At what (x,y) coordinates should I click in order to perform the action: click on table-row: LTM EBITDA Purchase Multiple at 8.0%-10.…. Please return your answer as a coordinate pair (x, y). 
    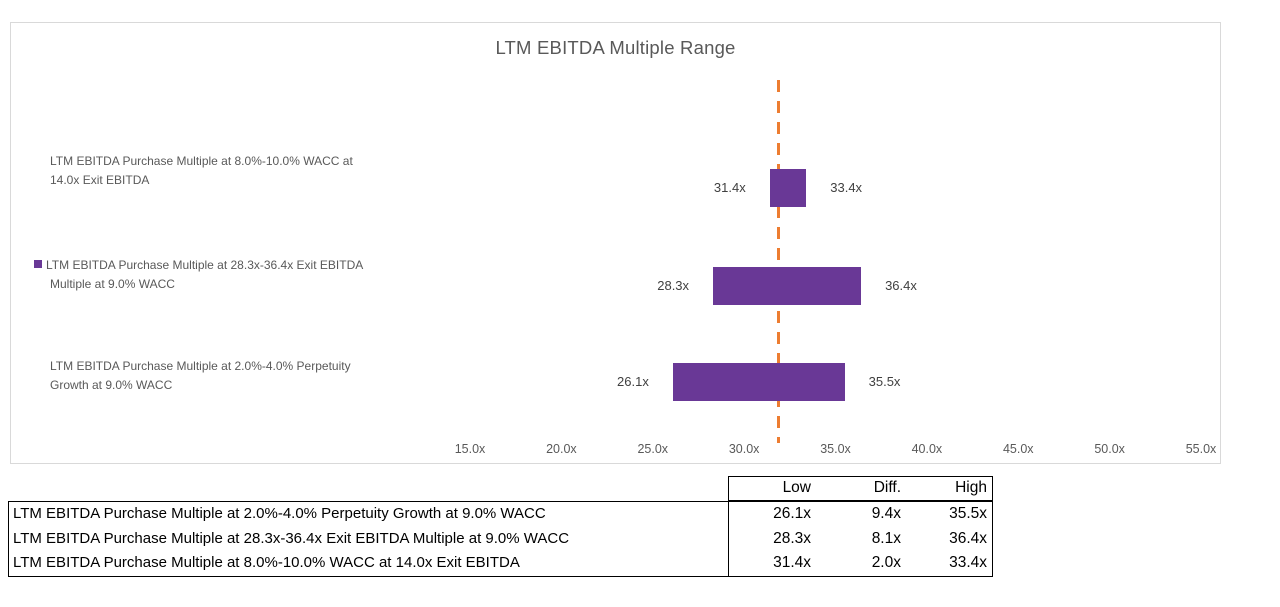
    Looking at the image, I should click on (500, 564).